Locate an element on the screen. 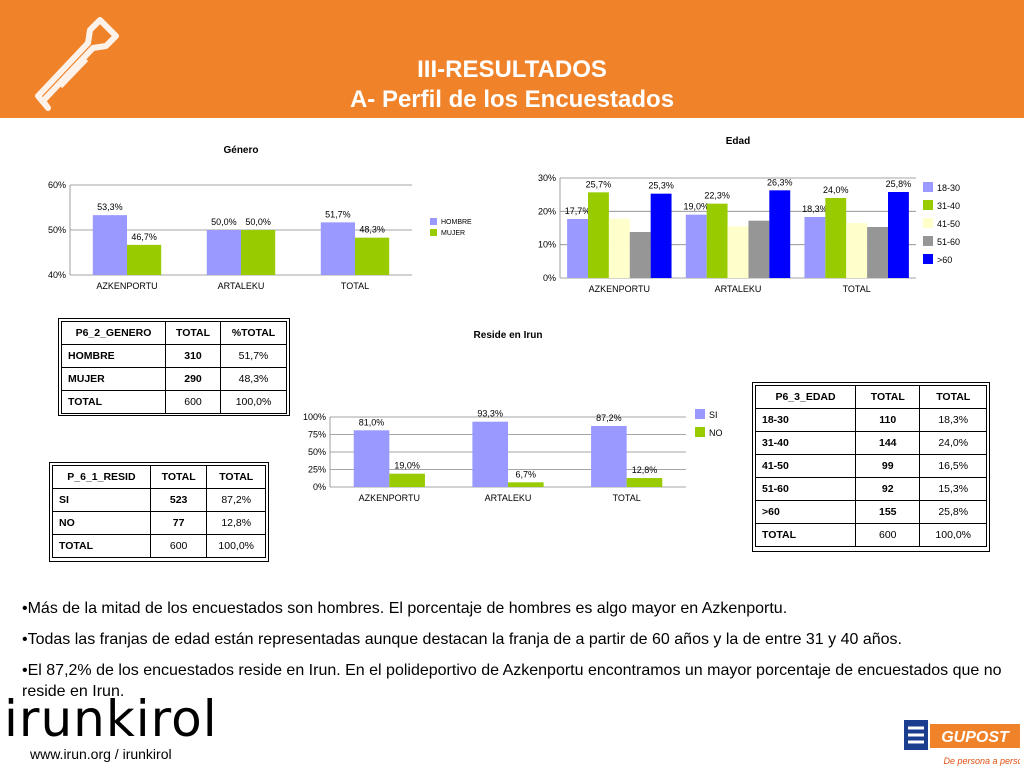 Image resolution: width=1024 pixels, height=768 pixels. y-tick-label: 30% is located at coordinates (547, 178).